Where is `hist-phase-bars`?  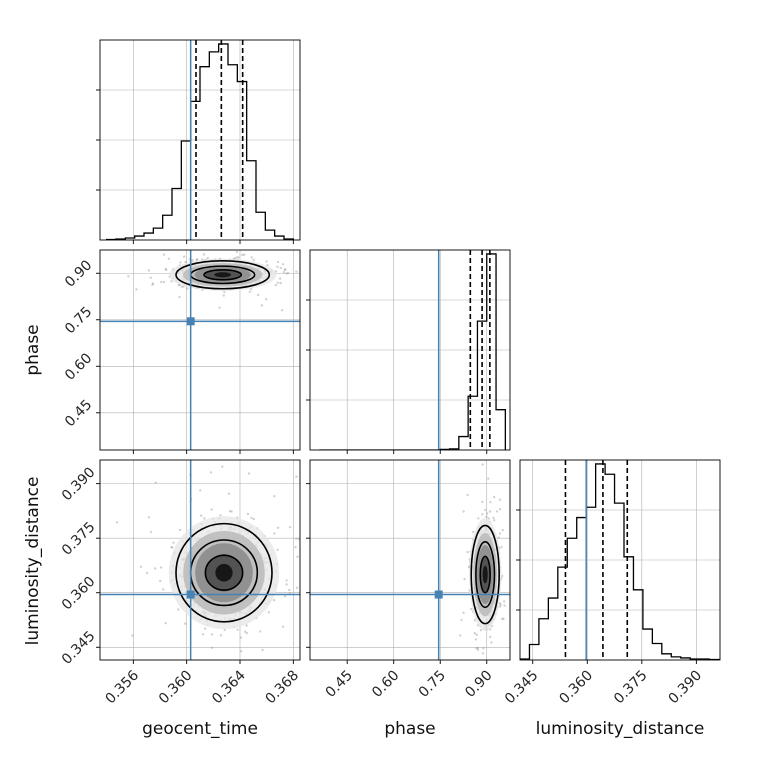
hist-phase-bars is located at coordinates (412, 351).